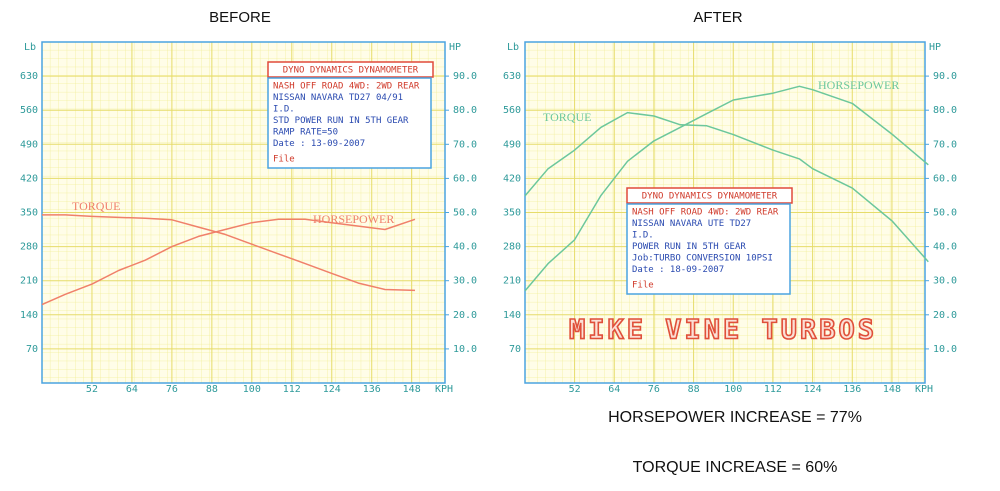 The image size is (1000, 491). What do you see at coordinates (723, 330) in the screenshot?
I see `watermark: MIKE VINE TURBOS` at bounding box center [723, 330].